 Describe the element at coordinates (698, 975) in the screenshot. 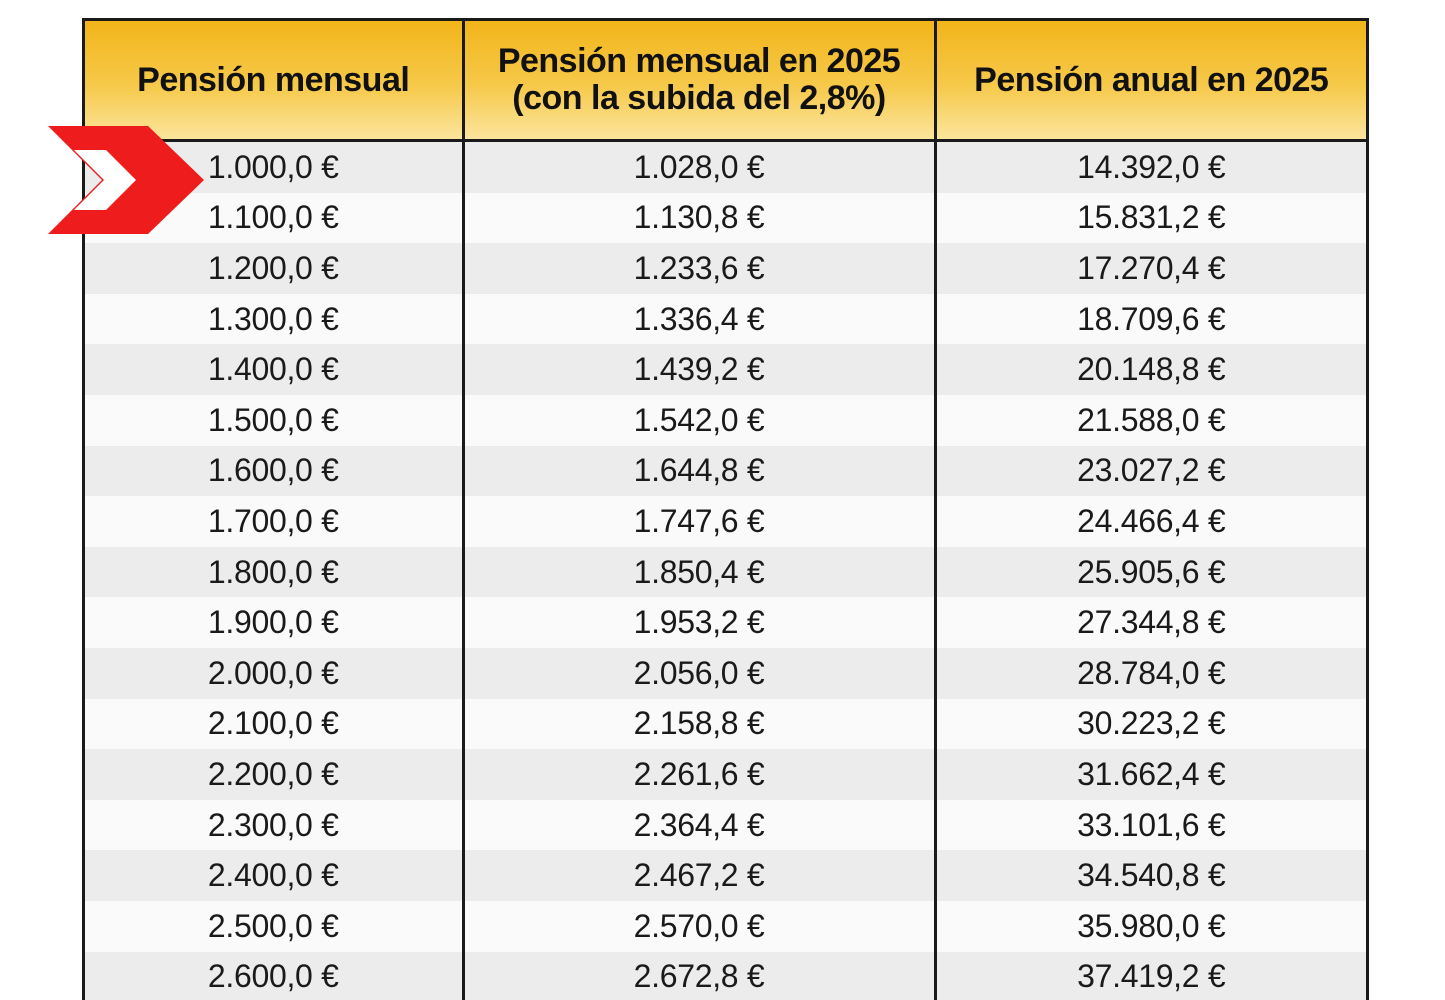

I see `cell-monthly-pension-2025: 2.672,8 €` at that location.